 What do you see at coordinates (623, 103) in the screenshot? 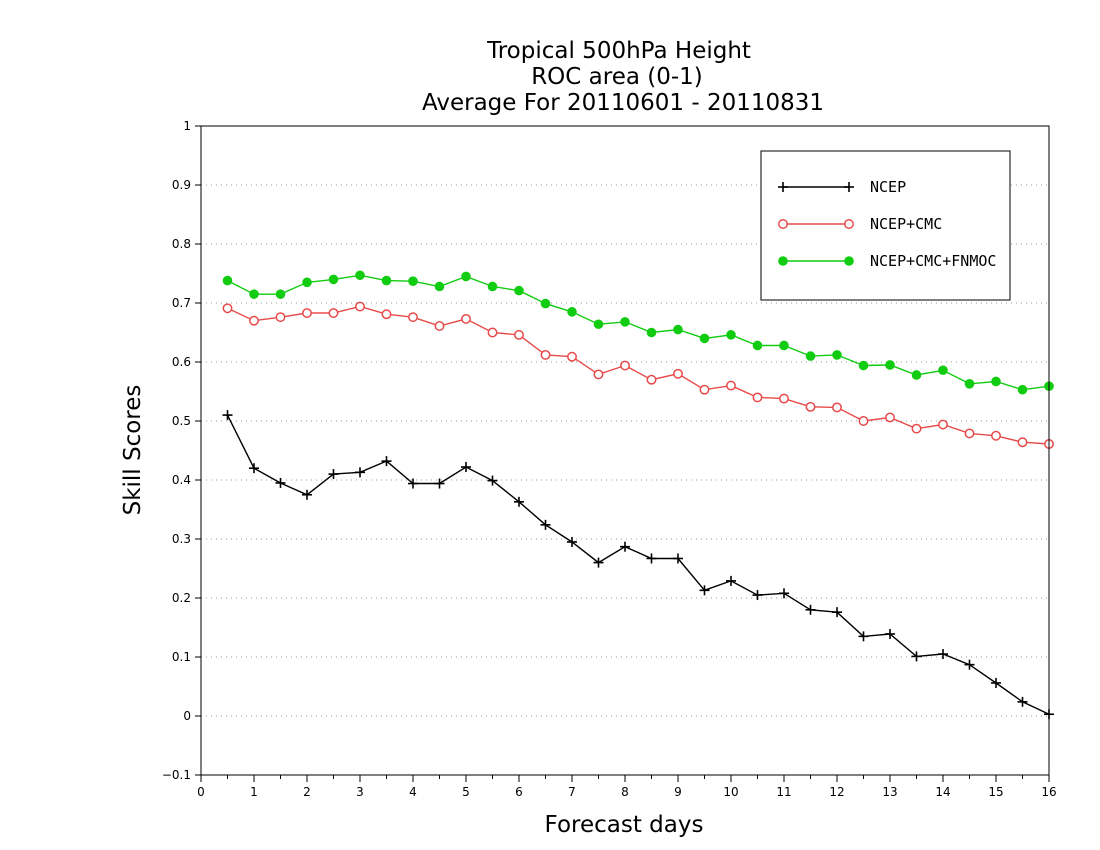
I see `chart-title-line-3: Average For 20110601 - 20110831` at bounding box center [623, 103].